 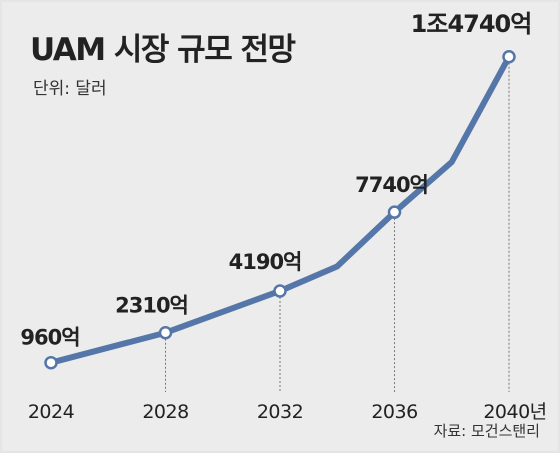 What do you see at coordinates (471, 24) in the screenshot?
I see `data-label: 1조4740억` at bounding box center [471, 24].